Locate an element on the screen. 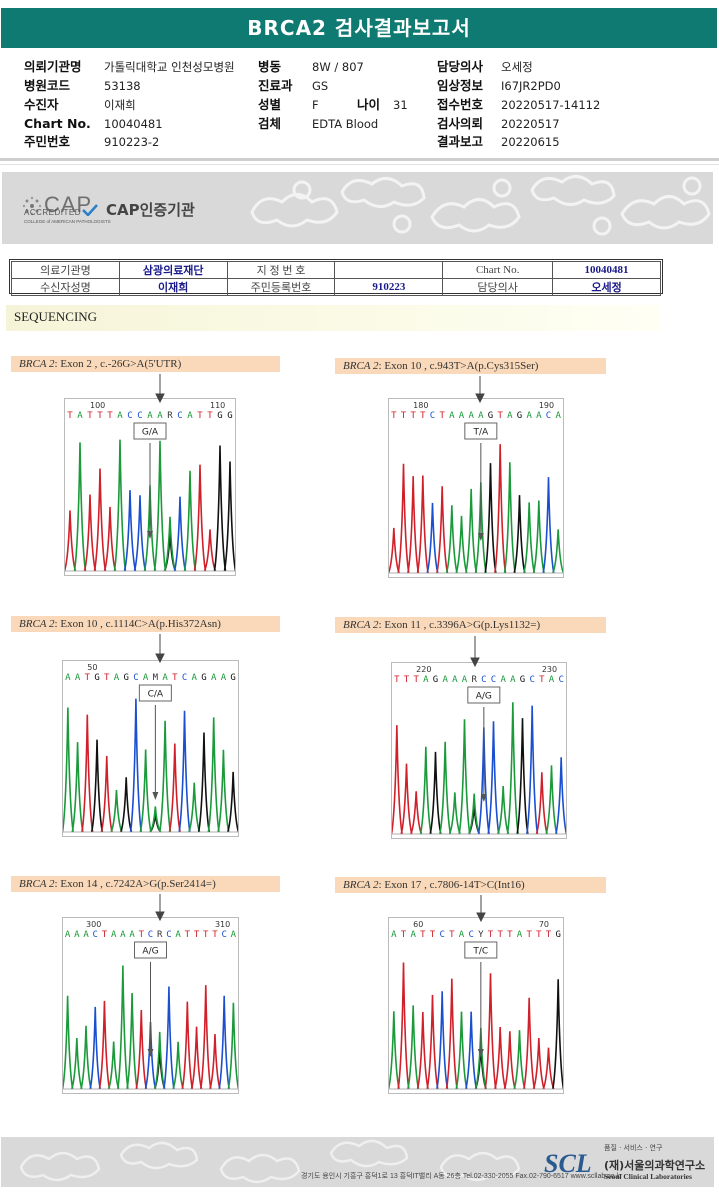 This screenshot has height=1194, width=719. section-band is located at coordinates (333, 318).